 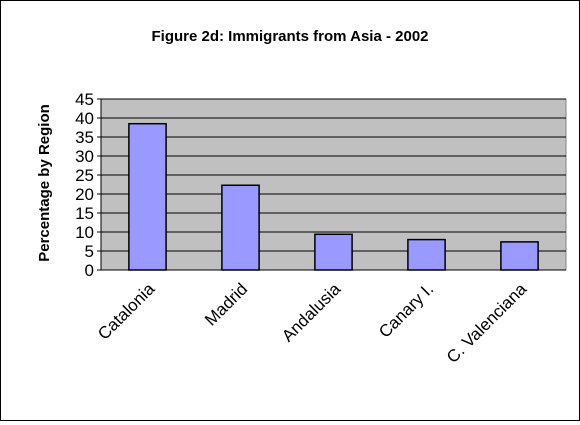 What do you see at coordinates (426, 254) in the screenshot?
I see `bar-canary-i` at bounding box center [426, 254].